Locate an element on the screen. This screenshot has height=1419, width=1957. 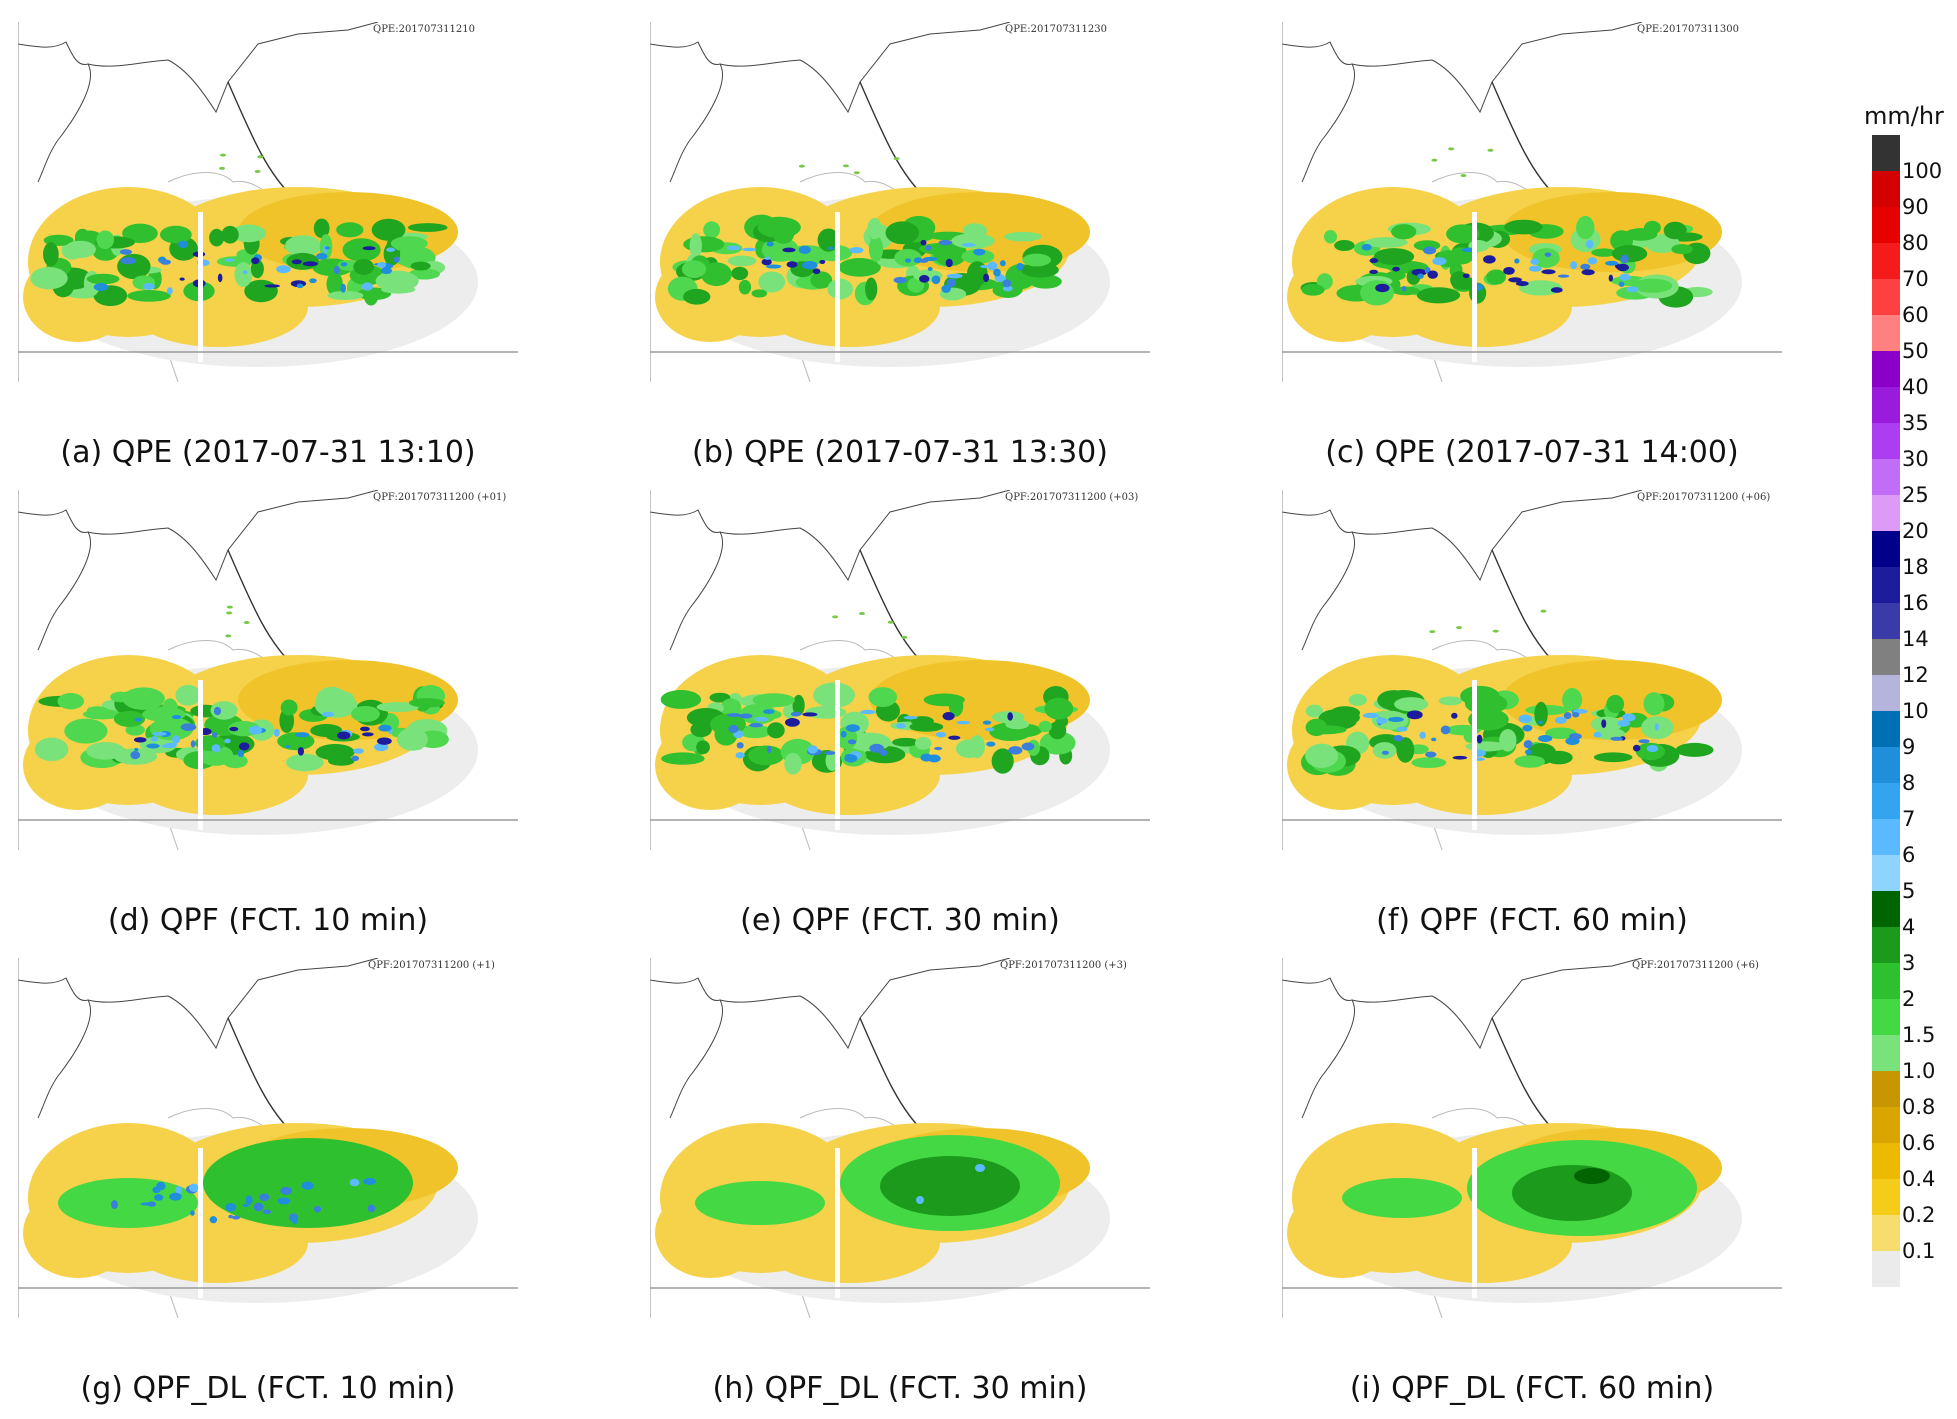
precipitation-map is located at coordinates (268, 1138).